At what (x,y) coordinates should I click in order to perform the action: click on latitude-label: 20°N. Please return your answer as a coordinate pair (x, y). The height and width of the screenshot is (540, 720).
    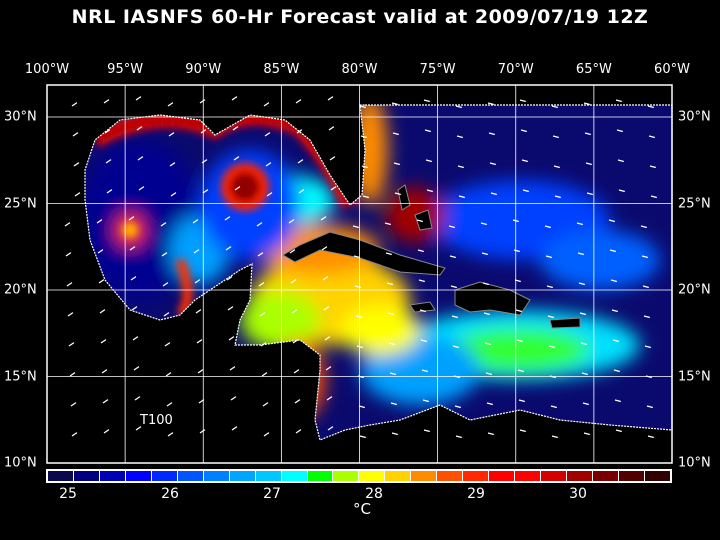
    Looking at the image, I should click on (694, 290).